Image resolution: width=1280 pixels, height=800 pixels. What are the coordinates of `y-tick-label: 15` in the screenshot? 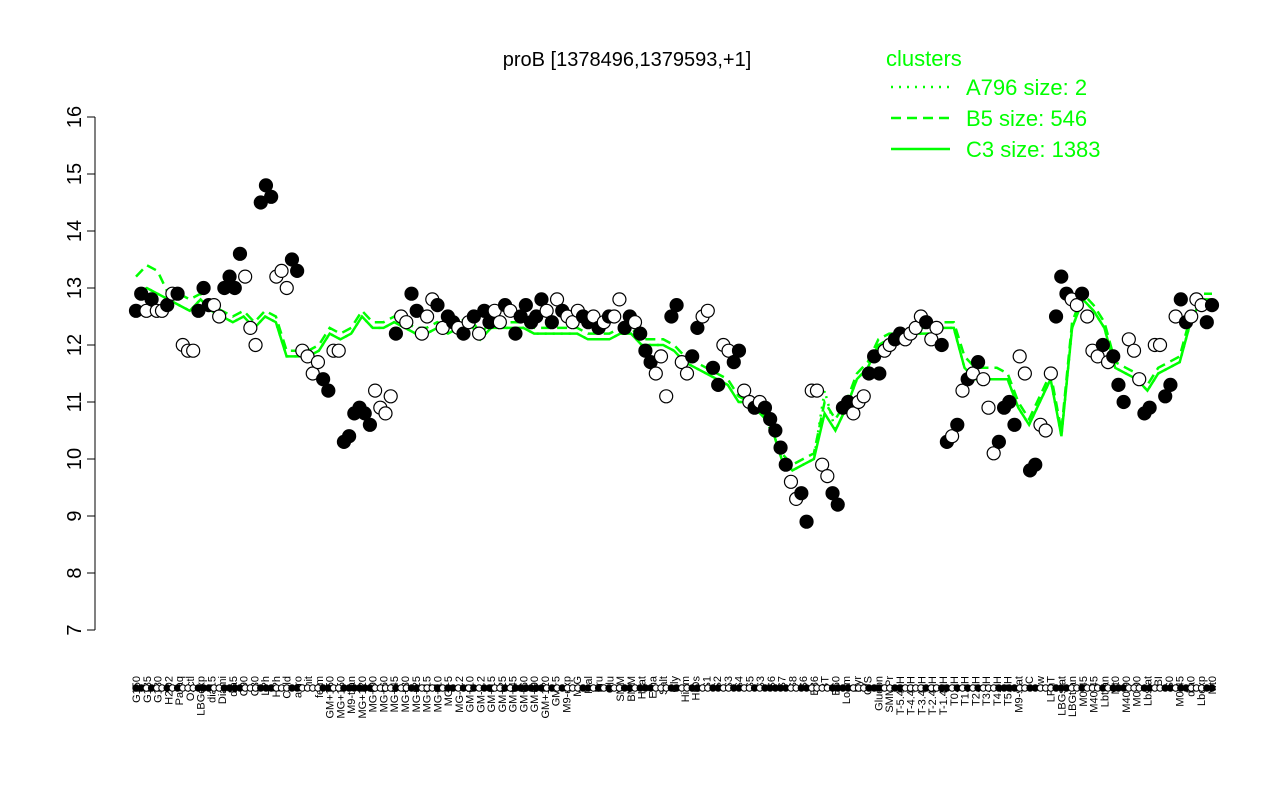 It's located at (75, 174).